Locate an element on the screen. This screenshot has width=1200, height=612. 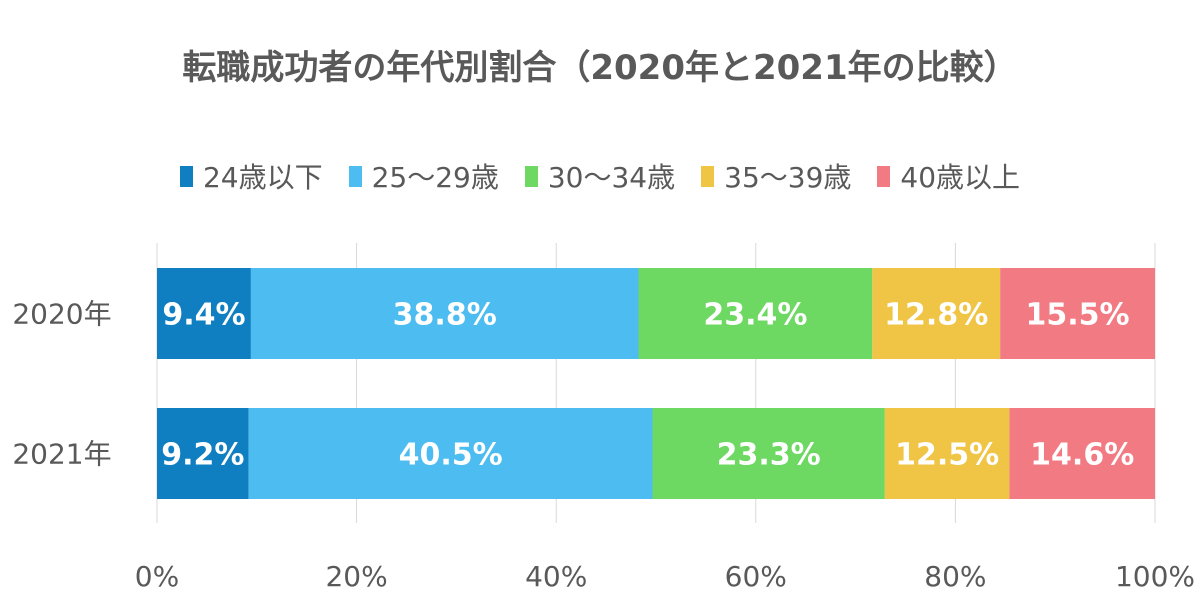
data-label: 23.3% is located at coordinates (769, 455).